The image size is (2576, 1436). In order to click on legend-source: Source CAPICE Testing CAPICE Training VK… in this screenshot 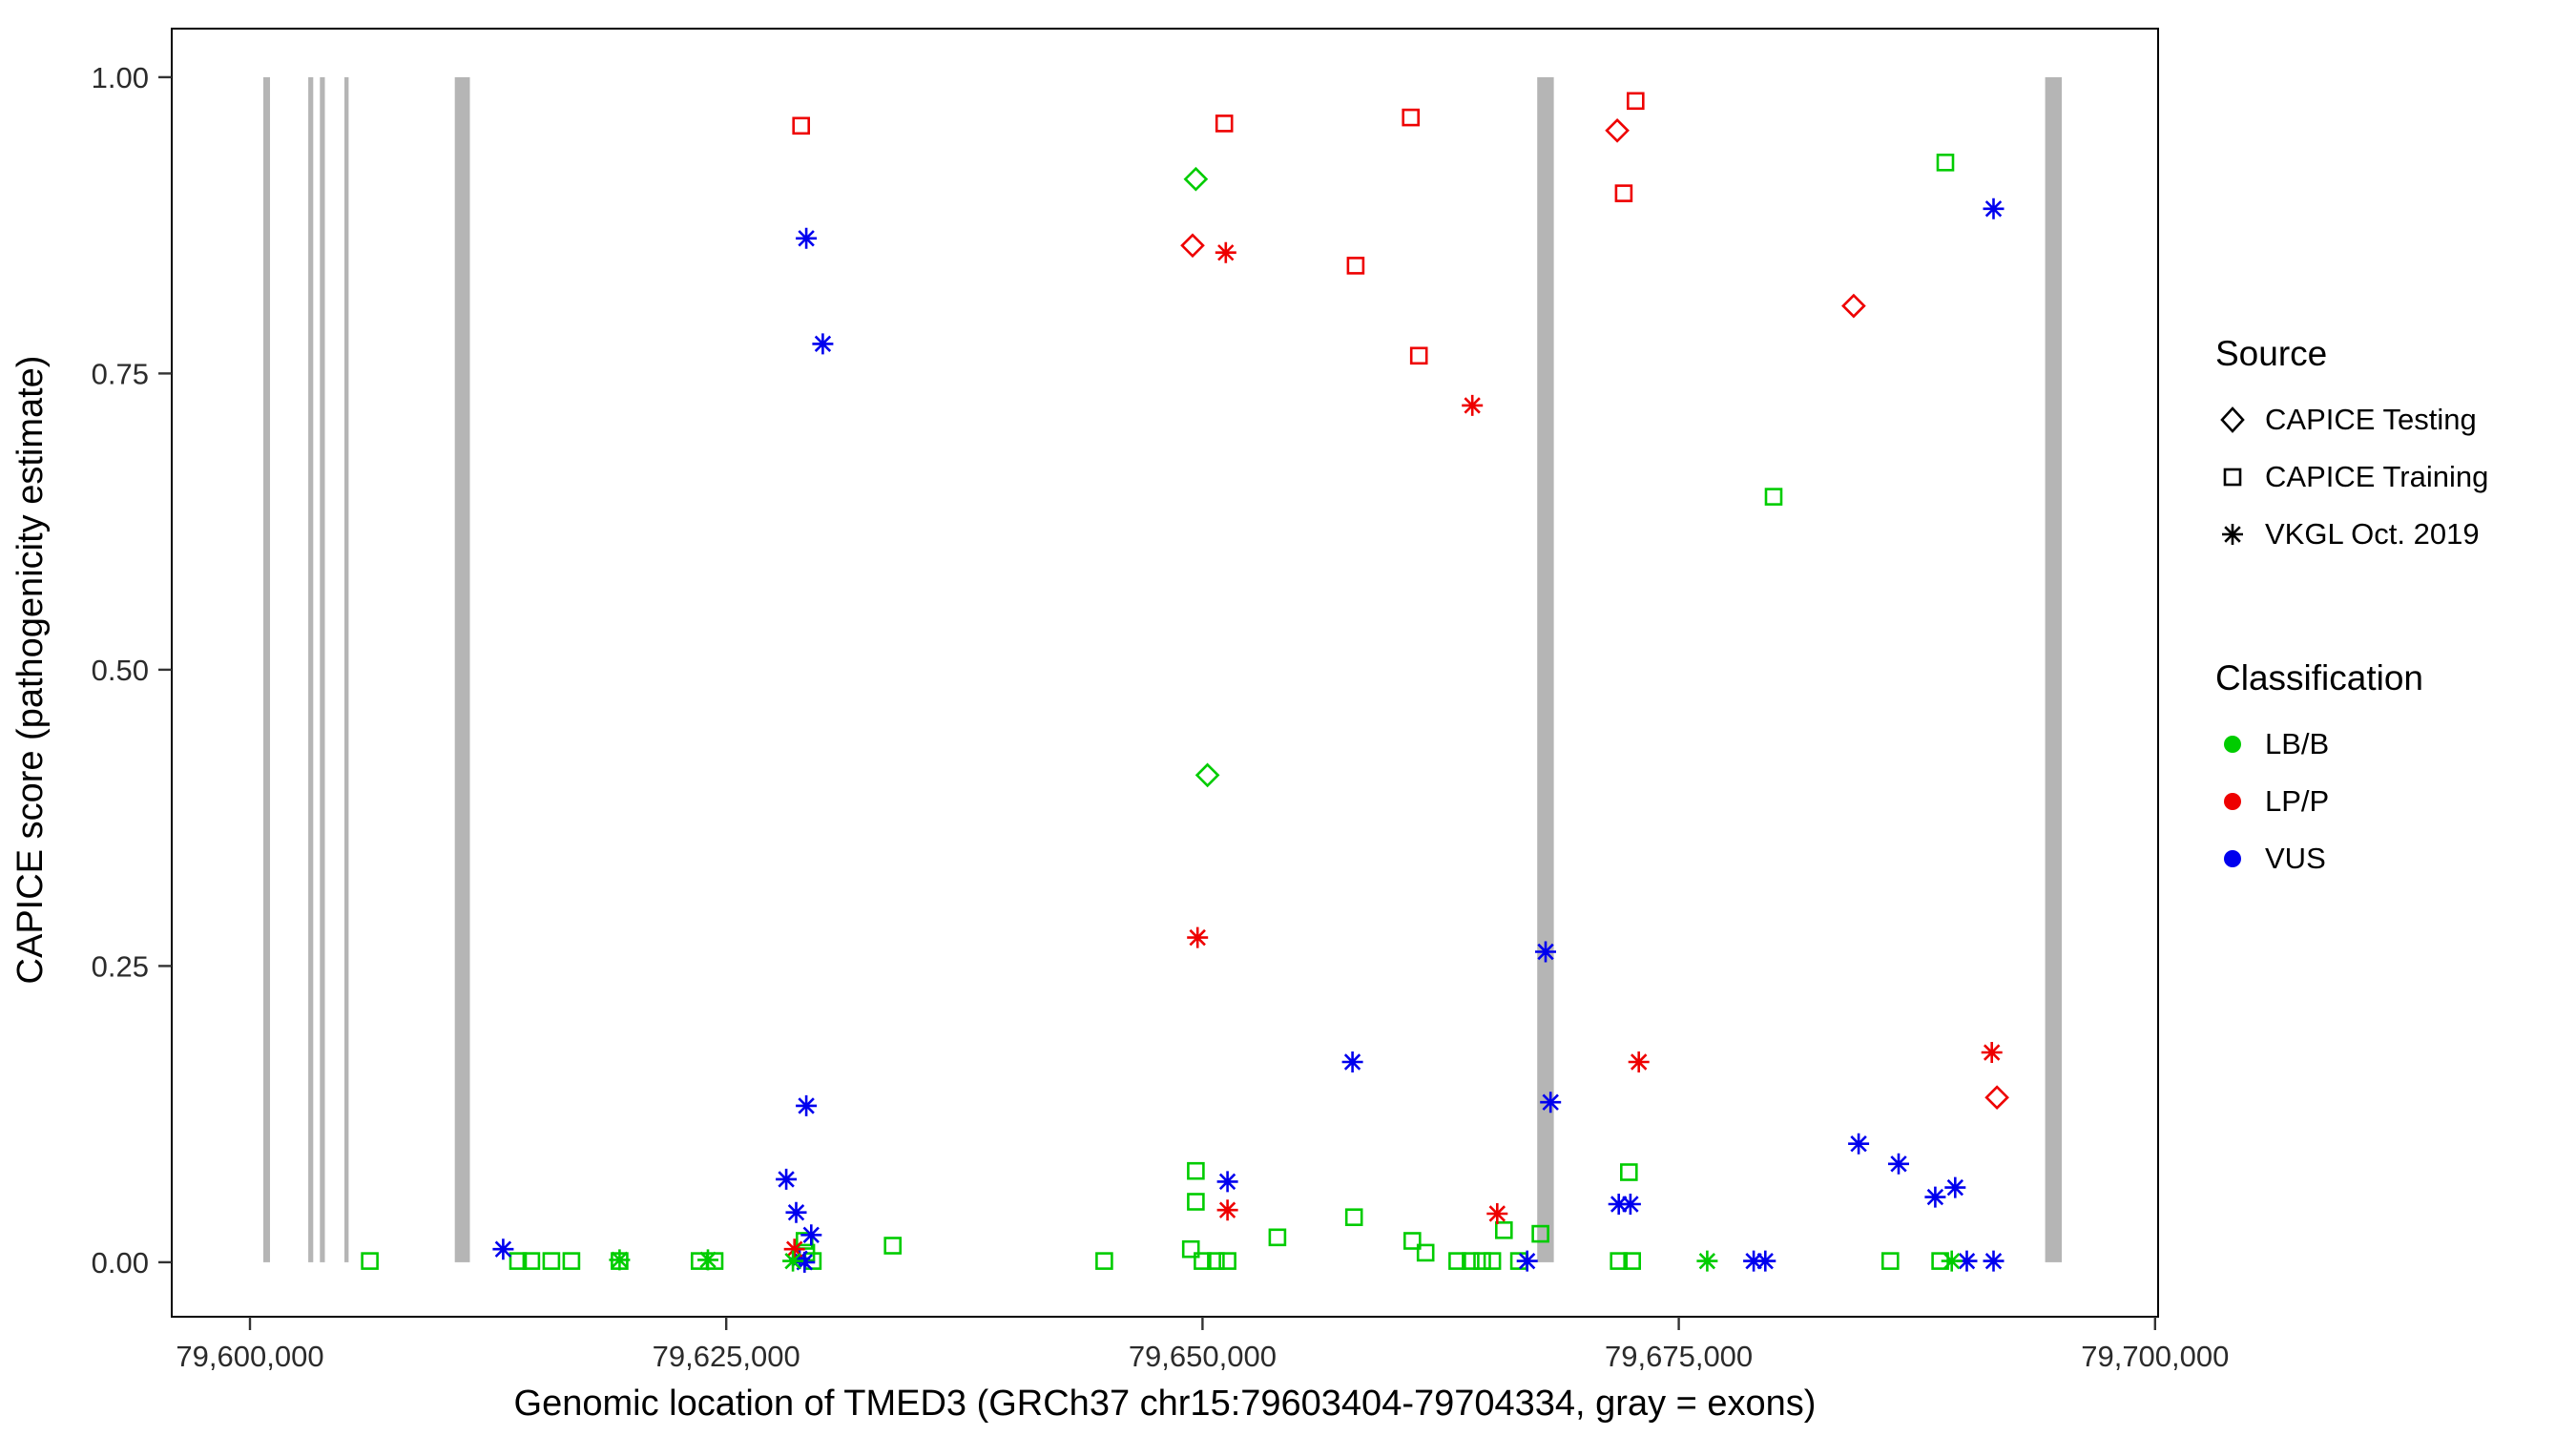, I will do `click(2351, 446)`.